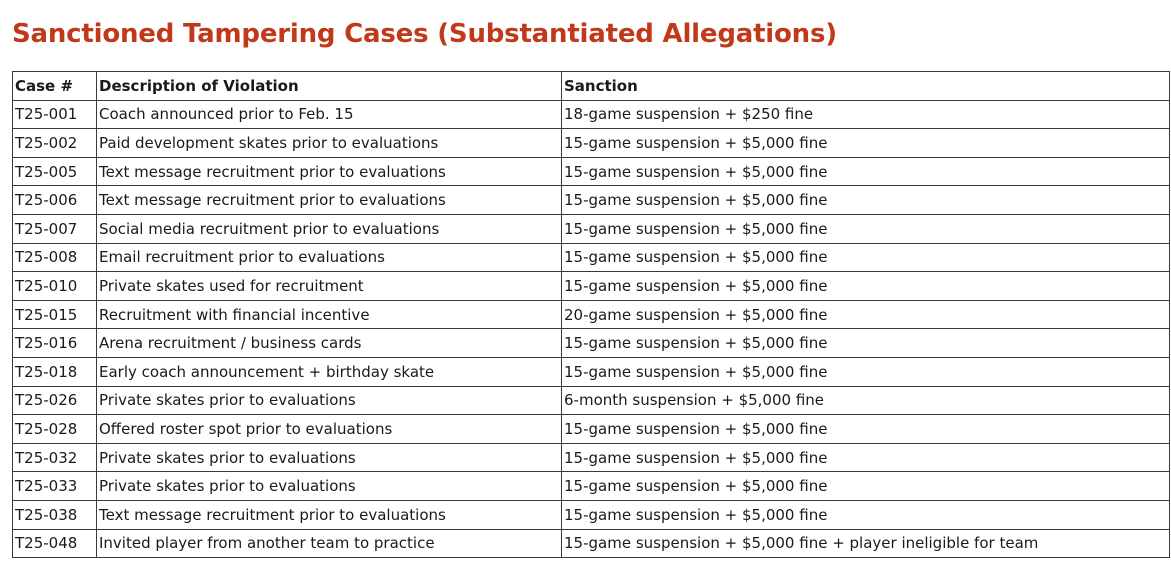  What do you see at coordinates (54, 200) in the screenshot?
I see `case-number-cell: T25-006` at bounding box center [54, 200].